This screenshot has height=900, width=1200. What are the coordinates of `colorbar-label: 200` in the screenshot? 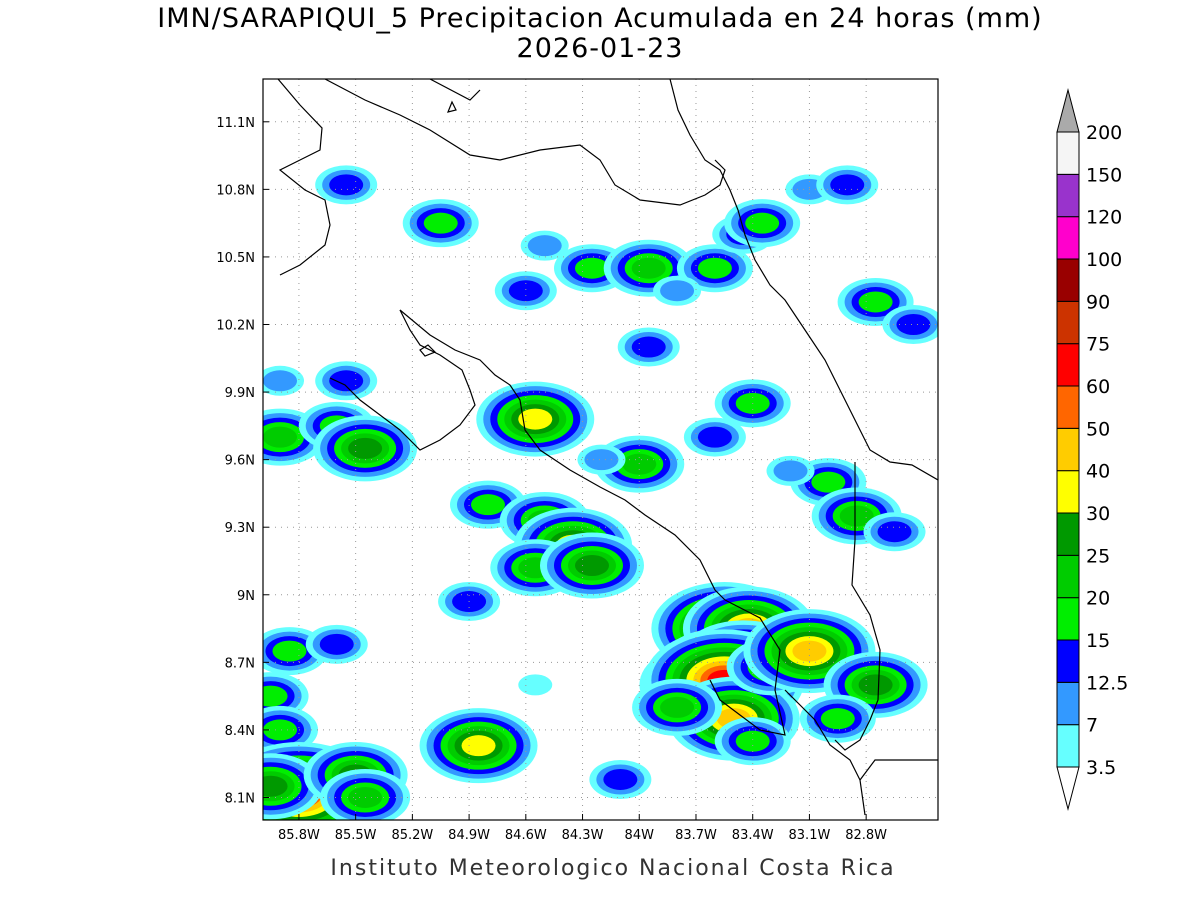 It's located at (1104, 133).